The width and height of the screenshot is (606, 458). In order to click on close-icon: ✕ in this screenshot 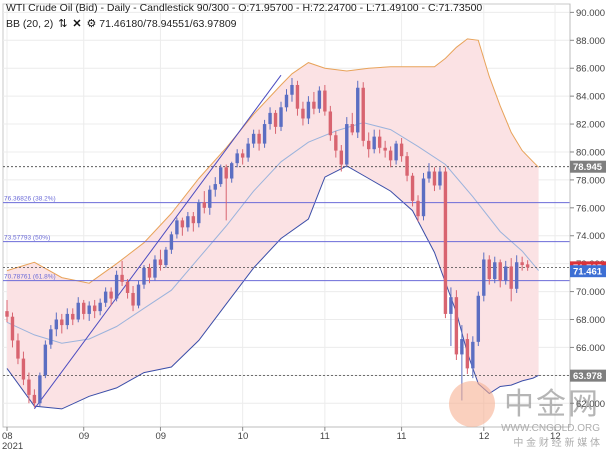, I will do `click(77, 24)`.